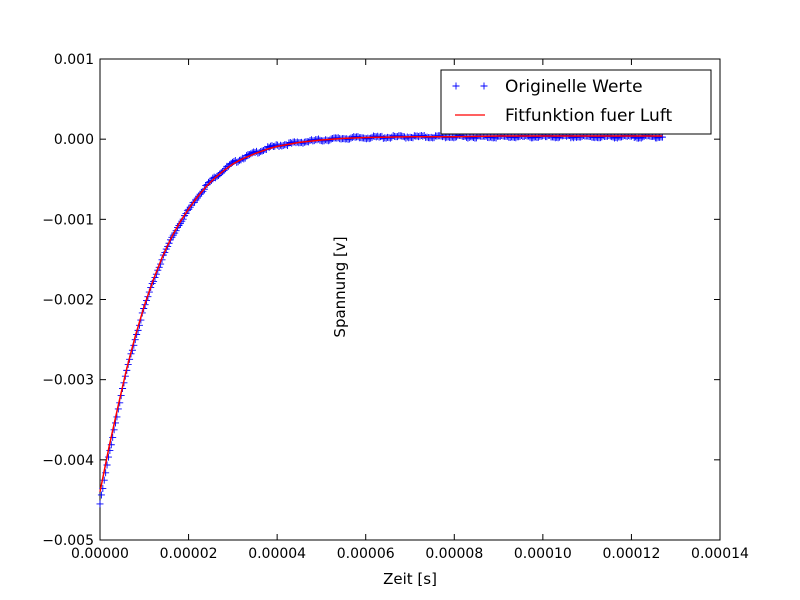 The image size is (800, 600). I want to click on x-tick-label: 0.00006, so click(366, 554).